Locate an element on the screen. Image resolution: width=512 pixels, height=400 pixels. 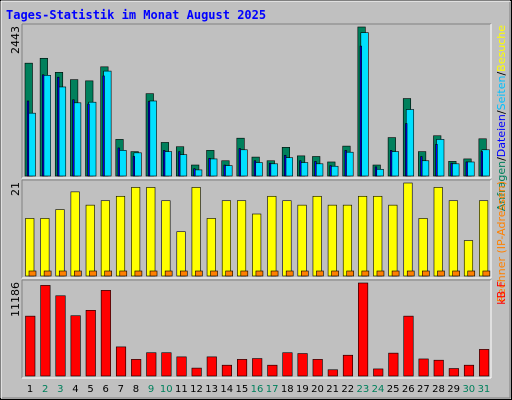
x-axis-day-label: 5 is located at coordinates (90, 389).